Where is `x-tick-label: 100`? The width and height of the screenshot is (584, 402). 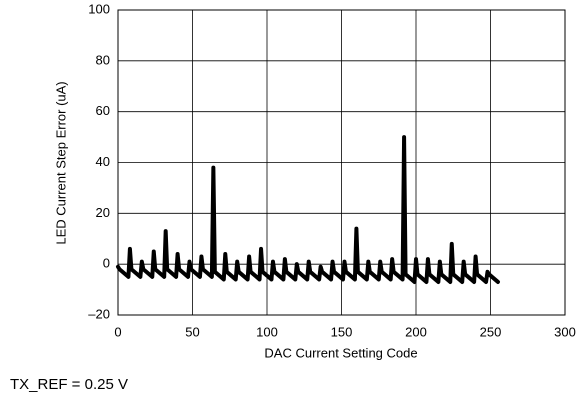 x-tick-label: 100 is located at coordinates (267, 331).